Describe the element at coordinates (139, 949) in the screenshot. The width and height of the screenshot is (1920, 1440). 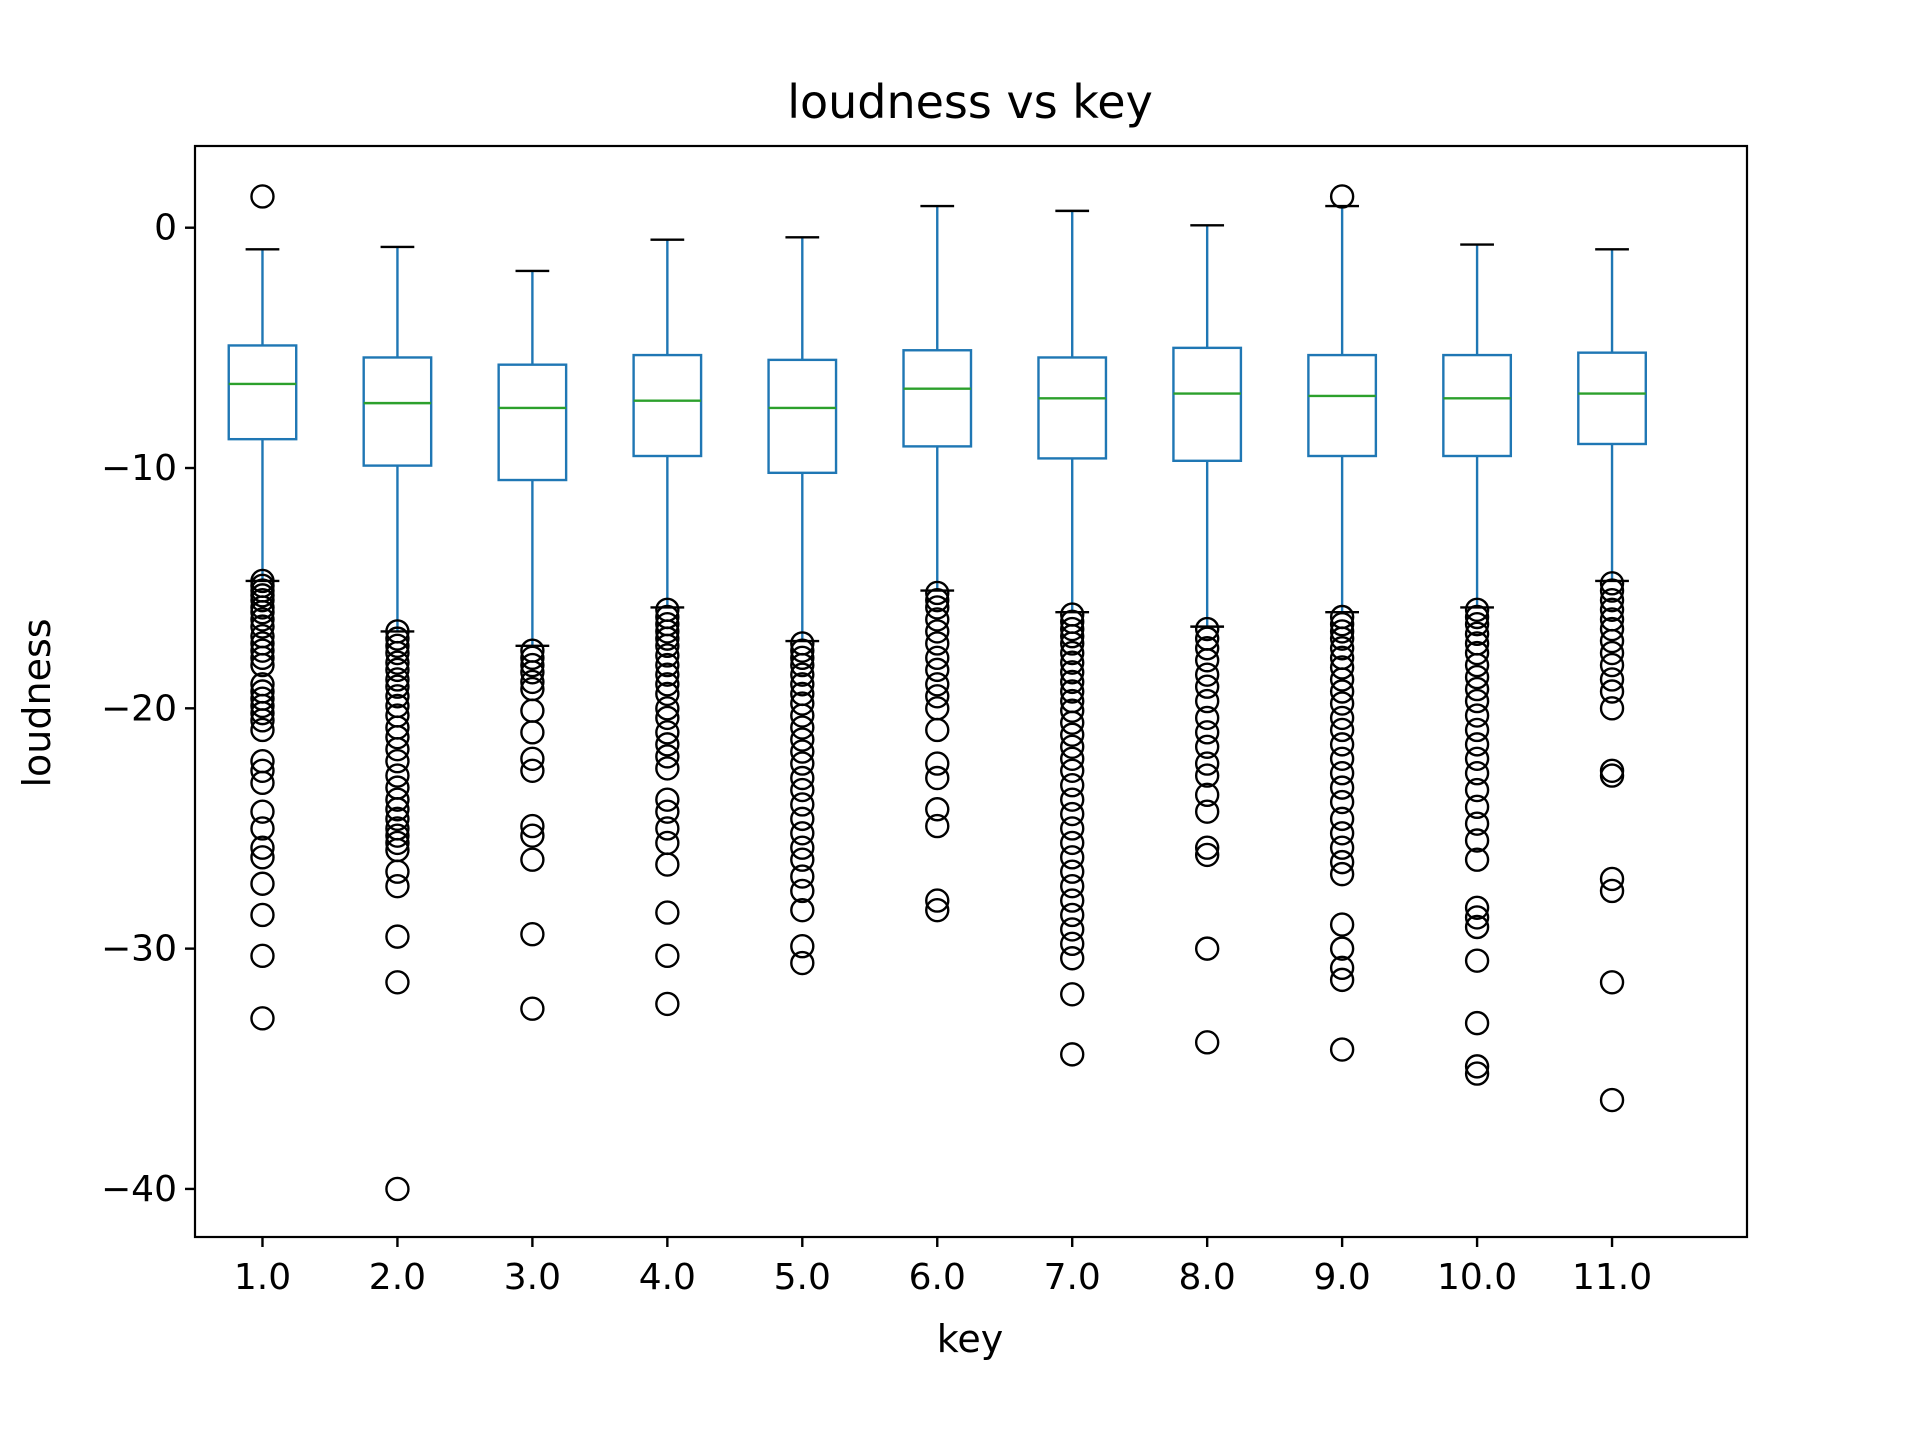
I see `y-tick-label: −30` at that location.